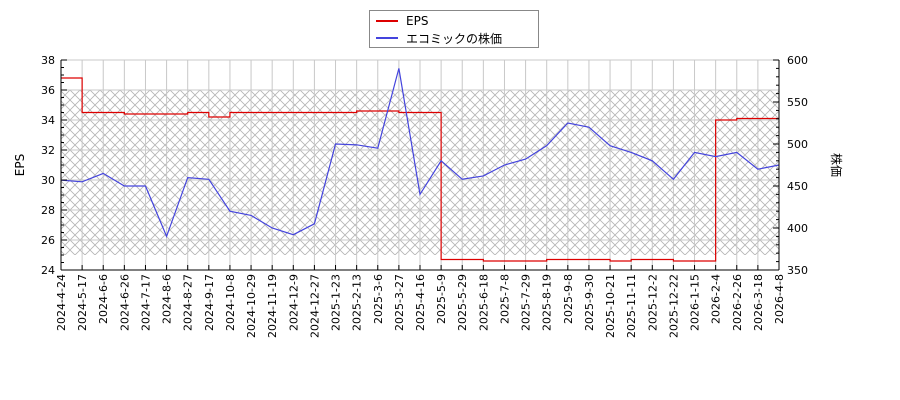  Describe the element at coordinates (758, 302) in the screenshot. I see `svg-text: 2026-3-18` at that location.